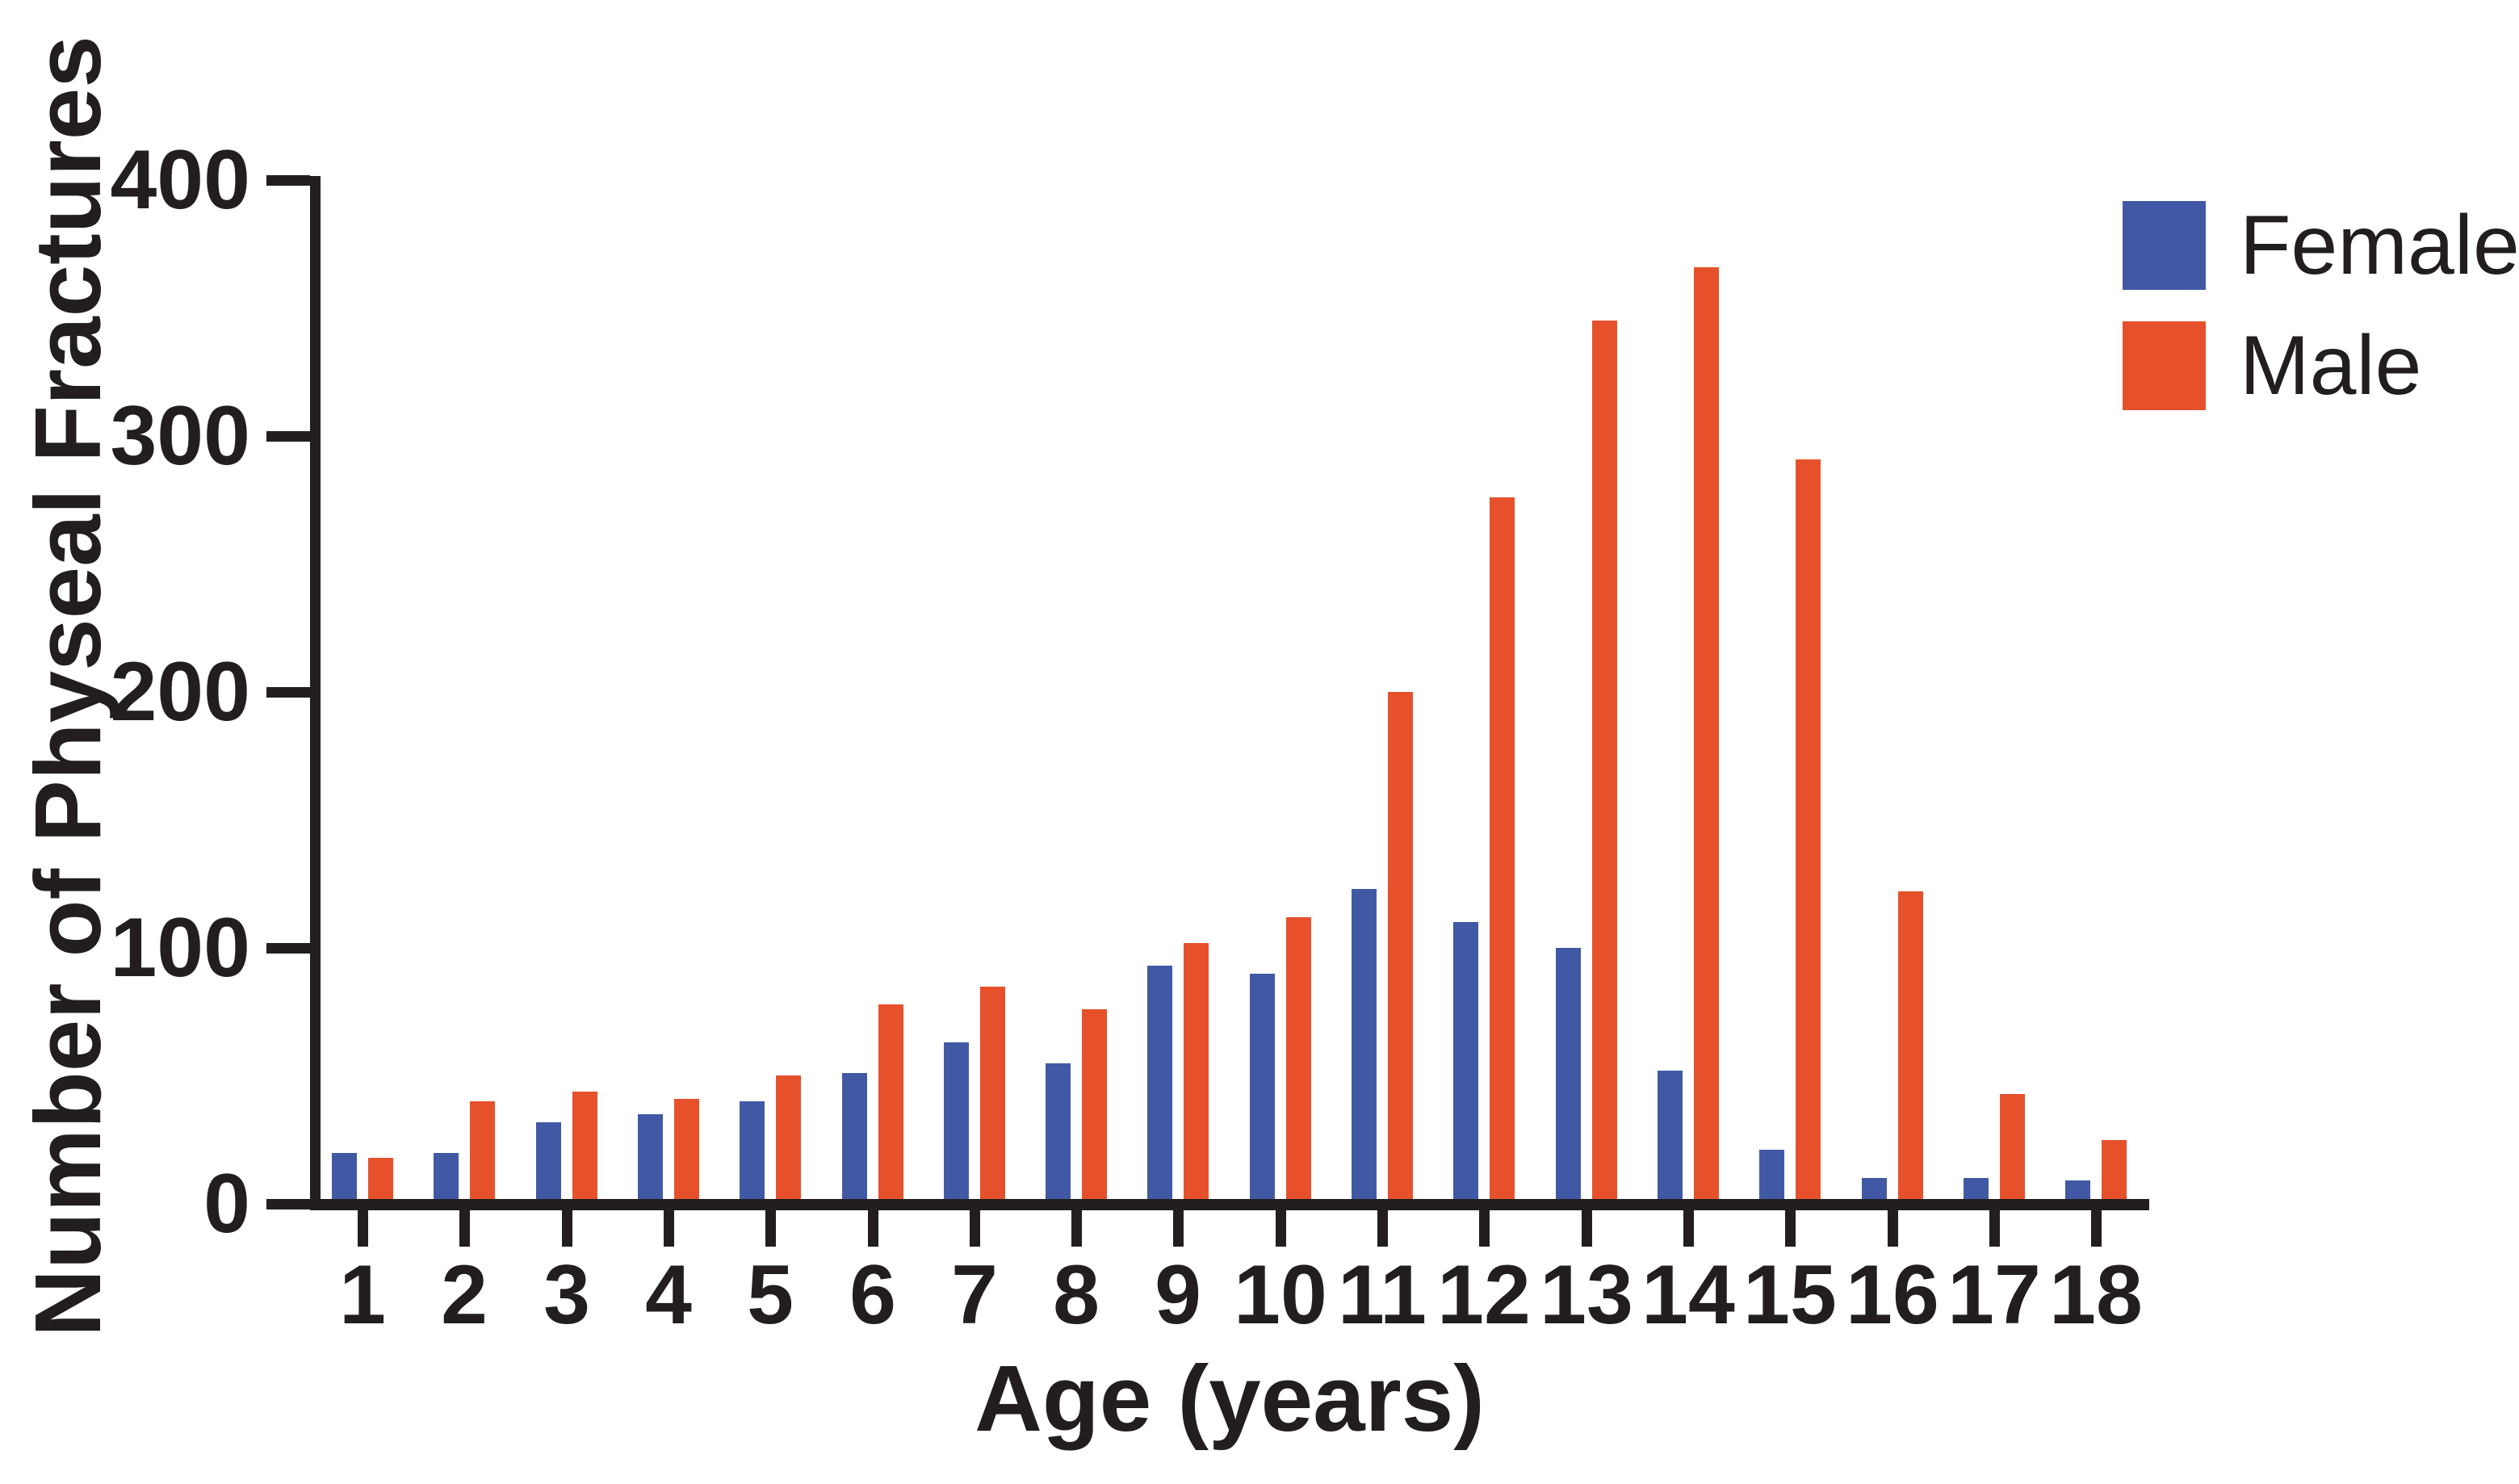 The image size is (2519, 1484). What do you see at coordinates (668, 1295) in the screenshot?
I see `x-tick-label: 4` at bounding box center [668, 1295].